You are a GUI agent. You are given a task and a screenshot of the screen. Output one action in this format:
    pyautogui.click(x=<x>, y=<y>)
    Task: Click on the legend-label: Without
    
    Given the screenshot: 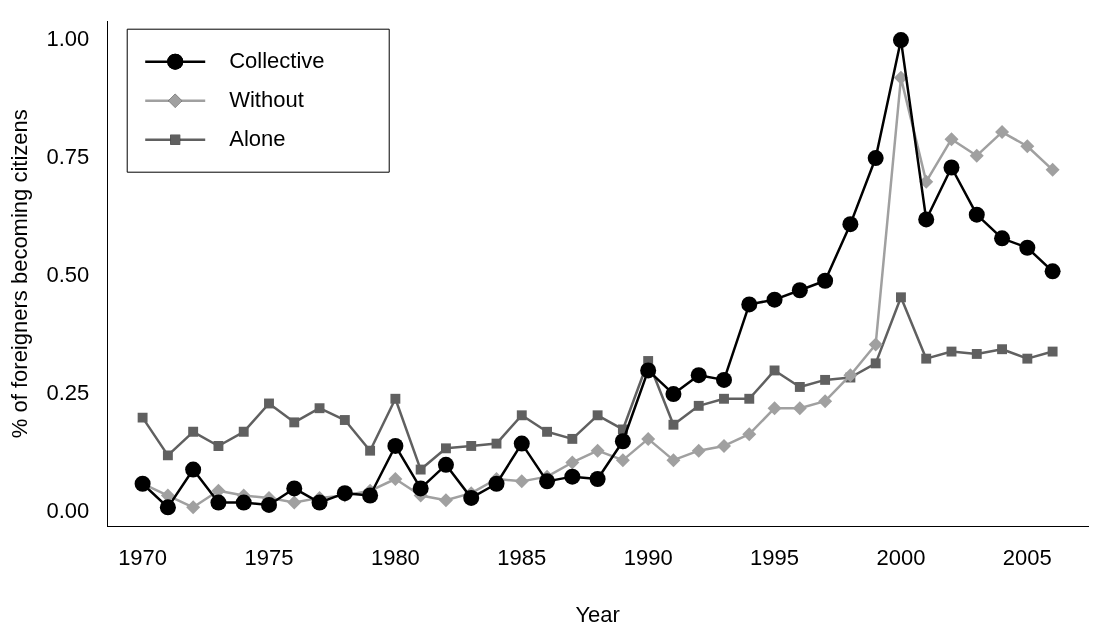 What is the action you would take?
    pyautogui.click(x=266, y=99)
    